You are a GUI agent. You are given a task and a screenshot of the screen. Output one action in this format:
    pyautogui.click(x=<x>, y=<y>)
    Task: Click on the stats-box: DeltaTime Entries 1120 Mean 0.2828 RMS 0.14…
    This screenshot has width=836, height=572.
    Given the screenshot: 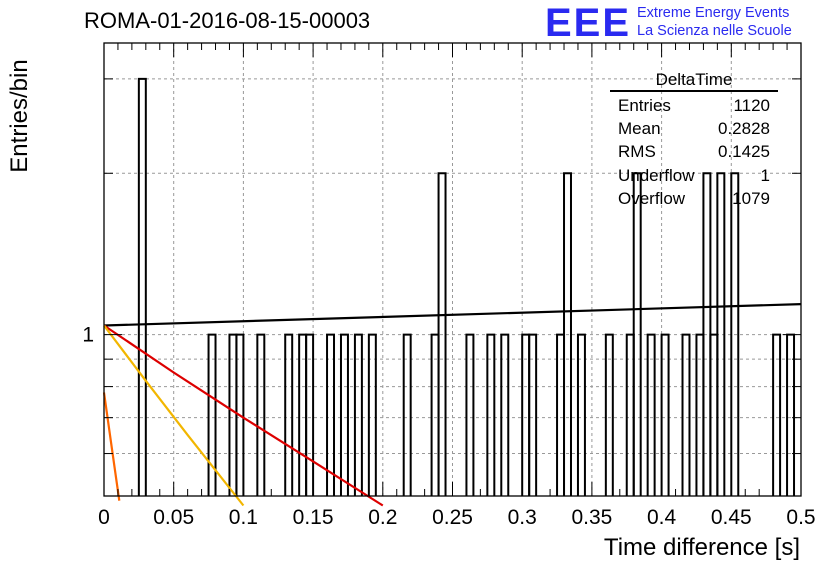 What is the action you would take?
    pyautogui.click(x=694, y=140)
    